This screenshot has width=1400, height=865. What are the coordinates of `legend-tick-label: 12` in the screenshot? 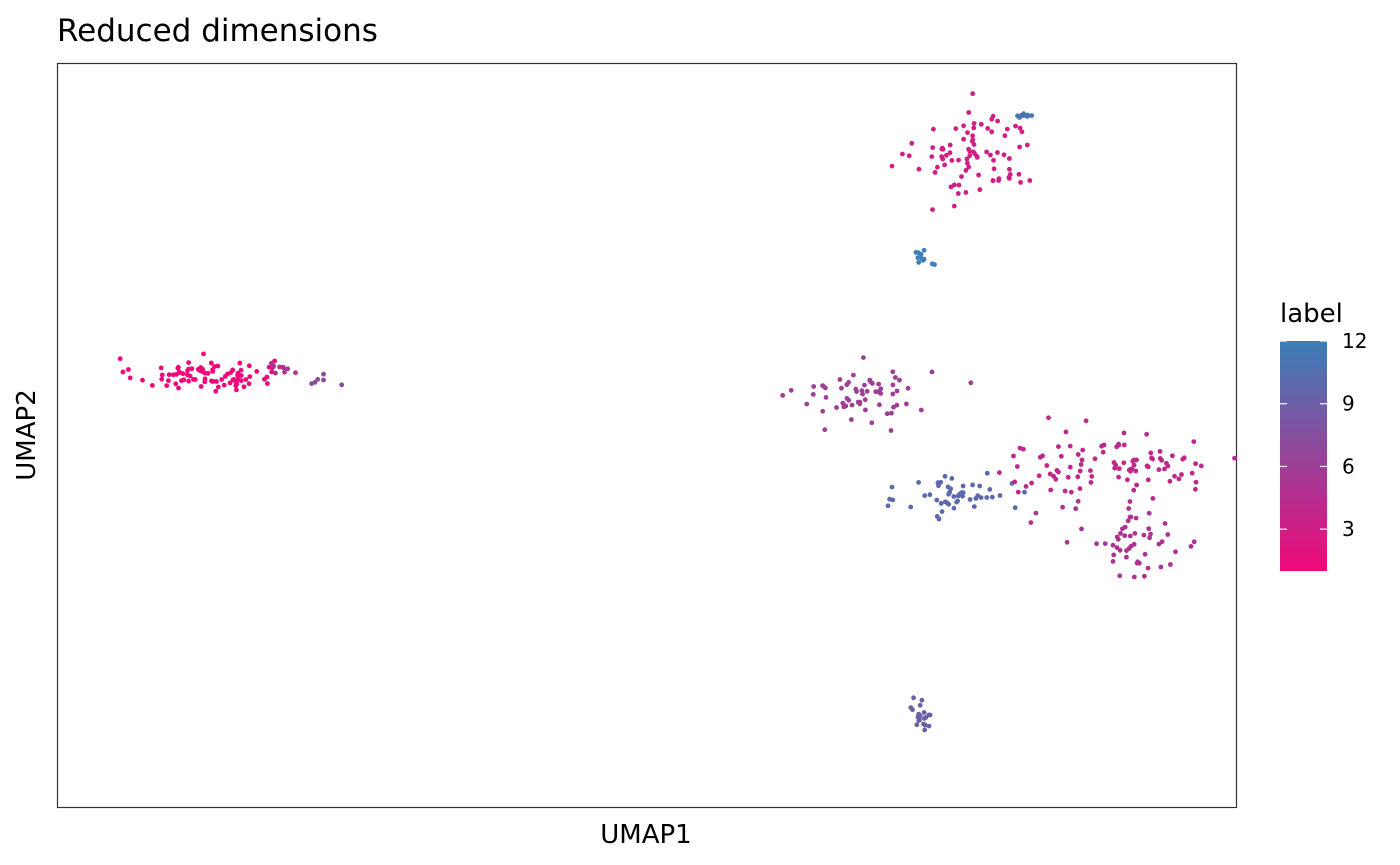 It's located at (1354, 341).